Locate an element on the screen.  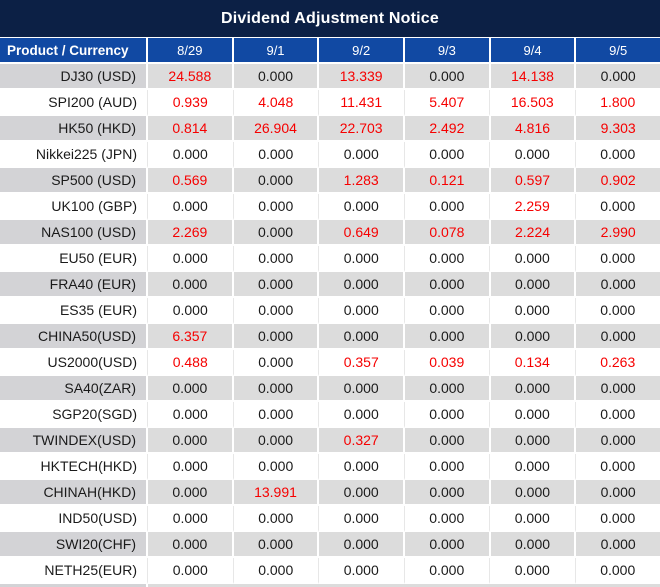
value-cell: 2.990 is located at coordinates (618, 233).